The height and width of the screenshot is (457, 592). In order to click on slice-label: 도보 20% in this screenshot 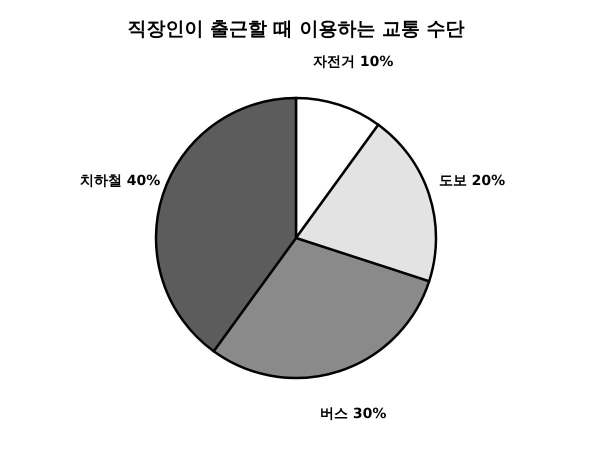, I will do `click(472, 180)`.